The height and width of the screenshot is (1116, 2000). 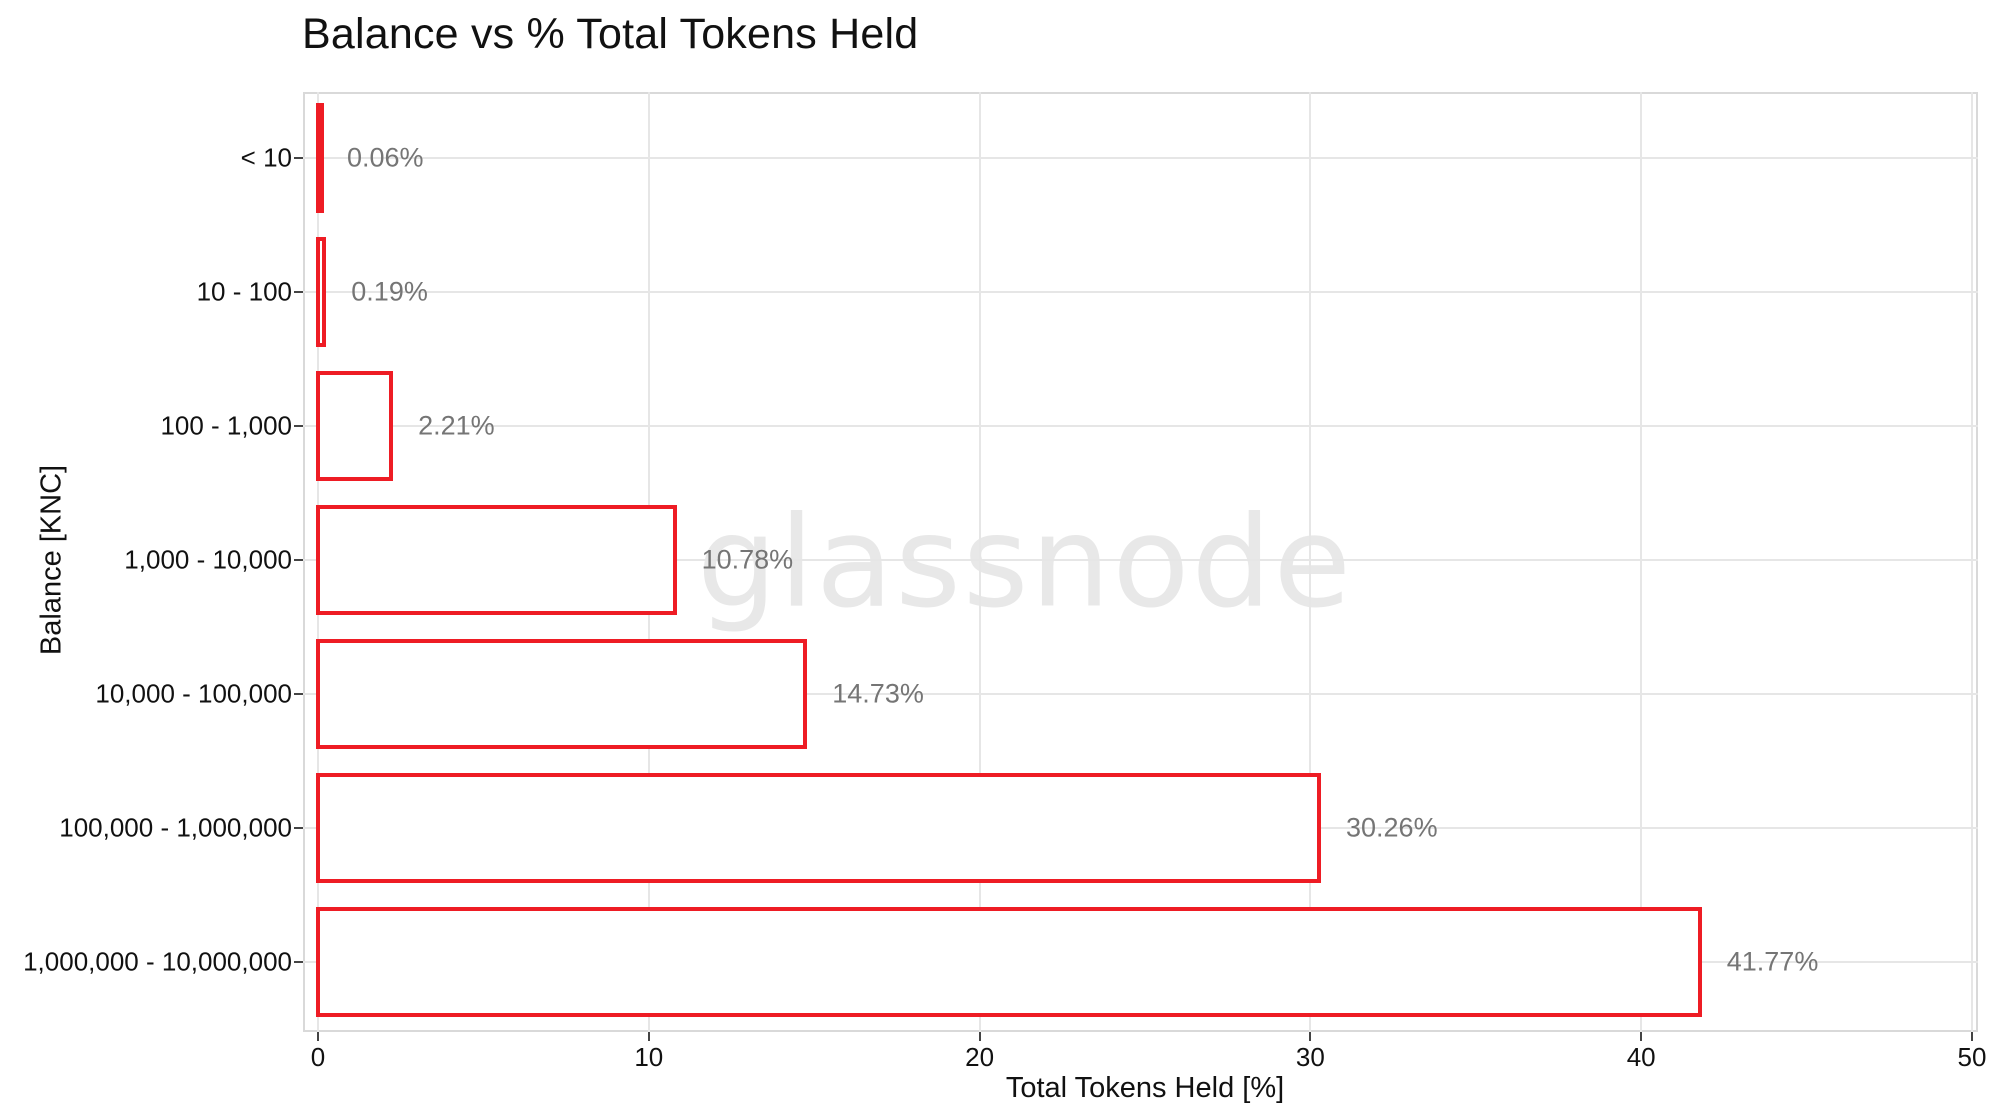 I want to click on bar-value-label: 30.26%, so click(x=1392, y=827).